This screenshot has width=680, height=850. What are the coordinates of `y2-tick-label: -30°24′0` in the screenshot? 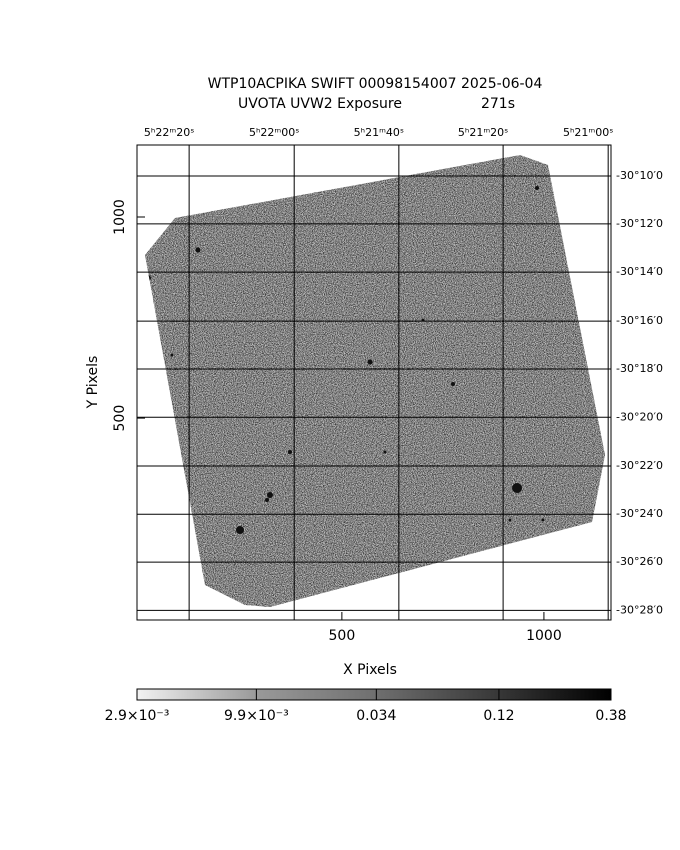 It's located at (639, 513).